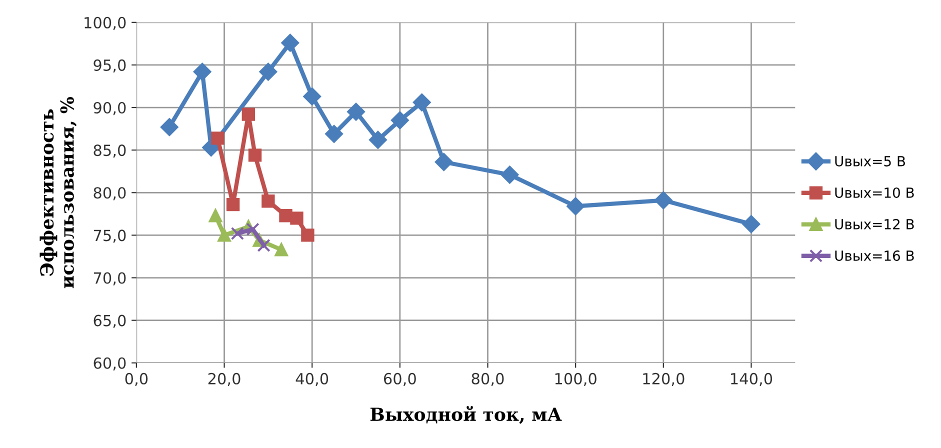  Describe the element at coordinates (575, 379) in the screenshot. I see `x-tick-label: 100,0` at that location.